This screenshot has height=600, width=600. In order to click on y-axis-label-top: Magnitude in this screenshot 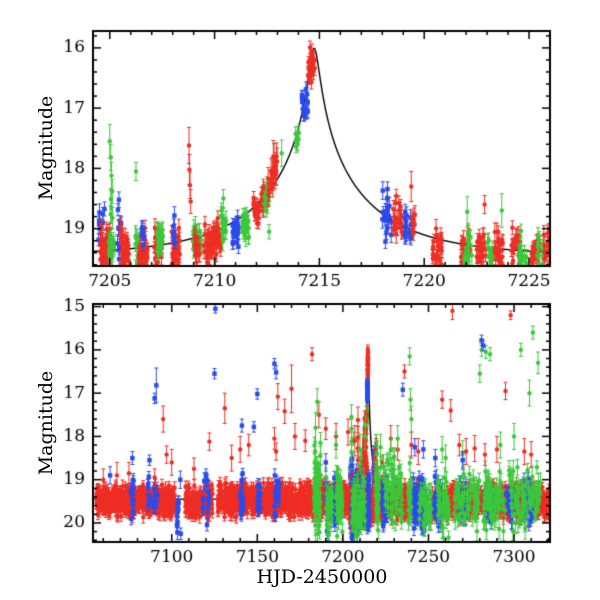, I will do `click(46, 148)`.